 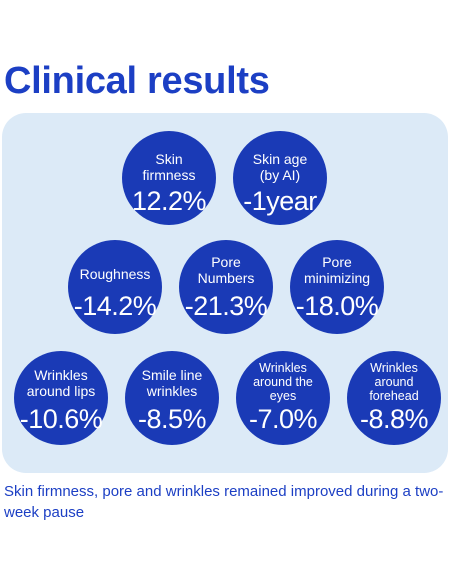 I want to click on result-value: -7.0%, so click(x=283, y=419).